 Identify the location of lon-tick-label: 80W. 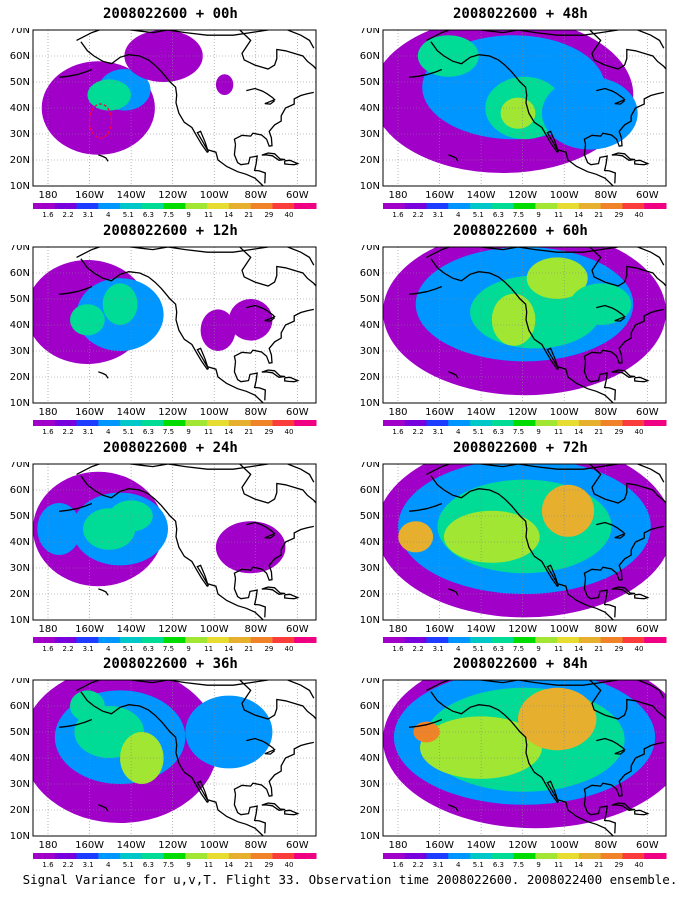
(605, 629).